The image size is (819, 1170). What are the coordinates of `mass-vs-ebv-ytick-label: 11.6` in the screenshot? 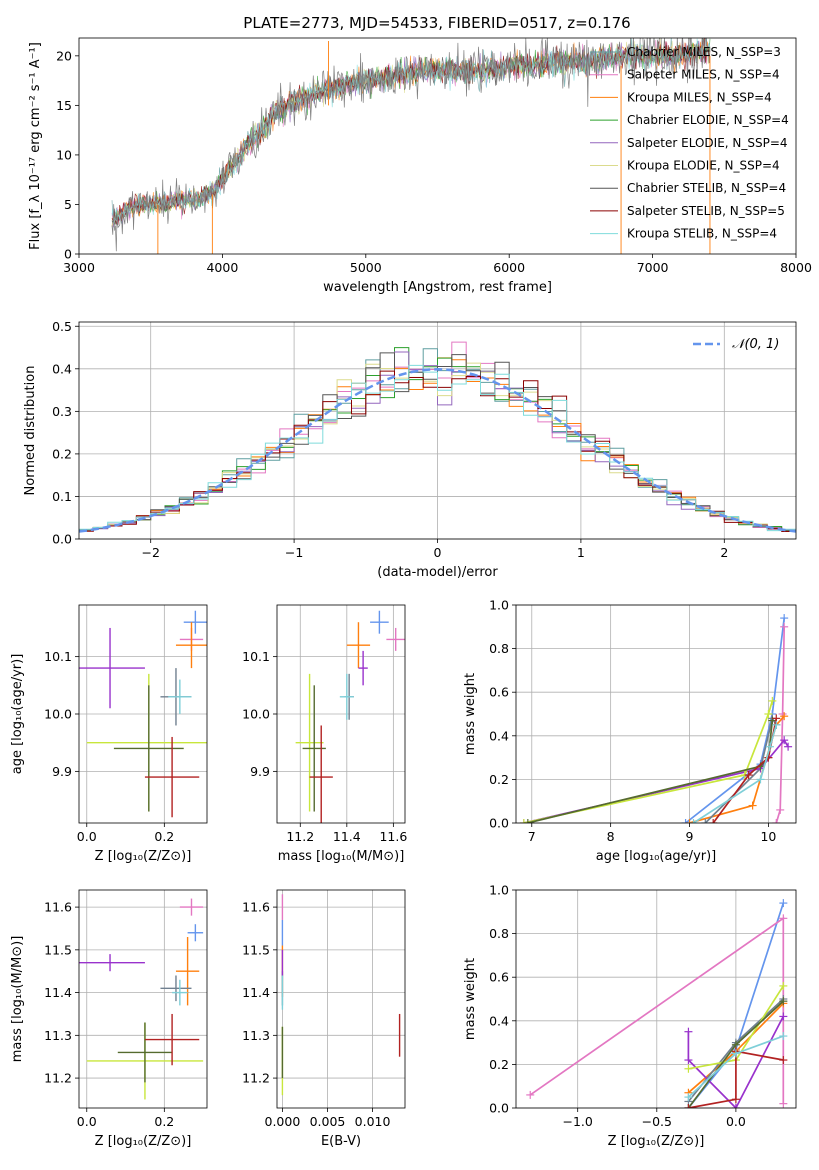 It's located at (256, 907).